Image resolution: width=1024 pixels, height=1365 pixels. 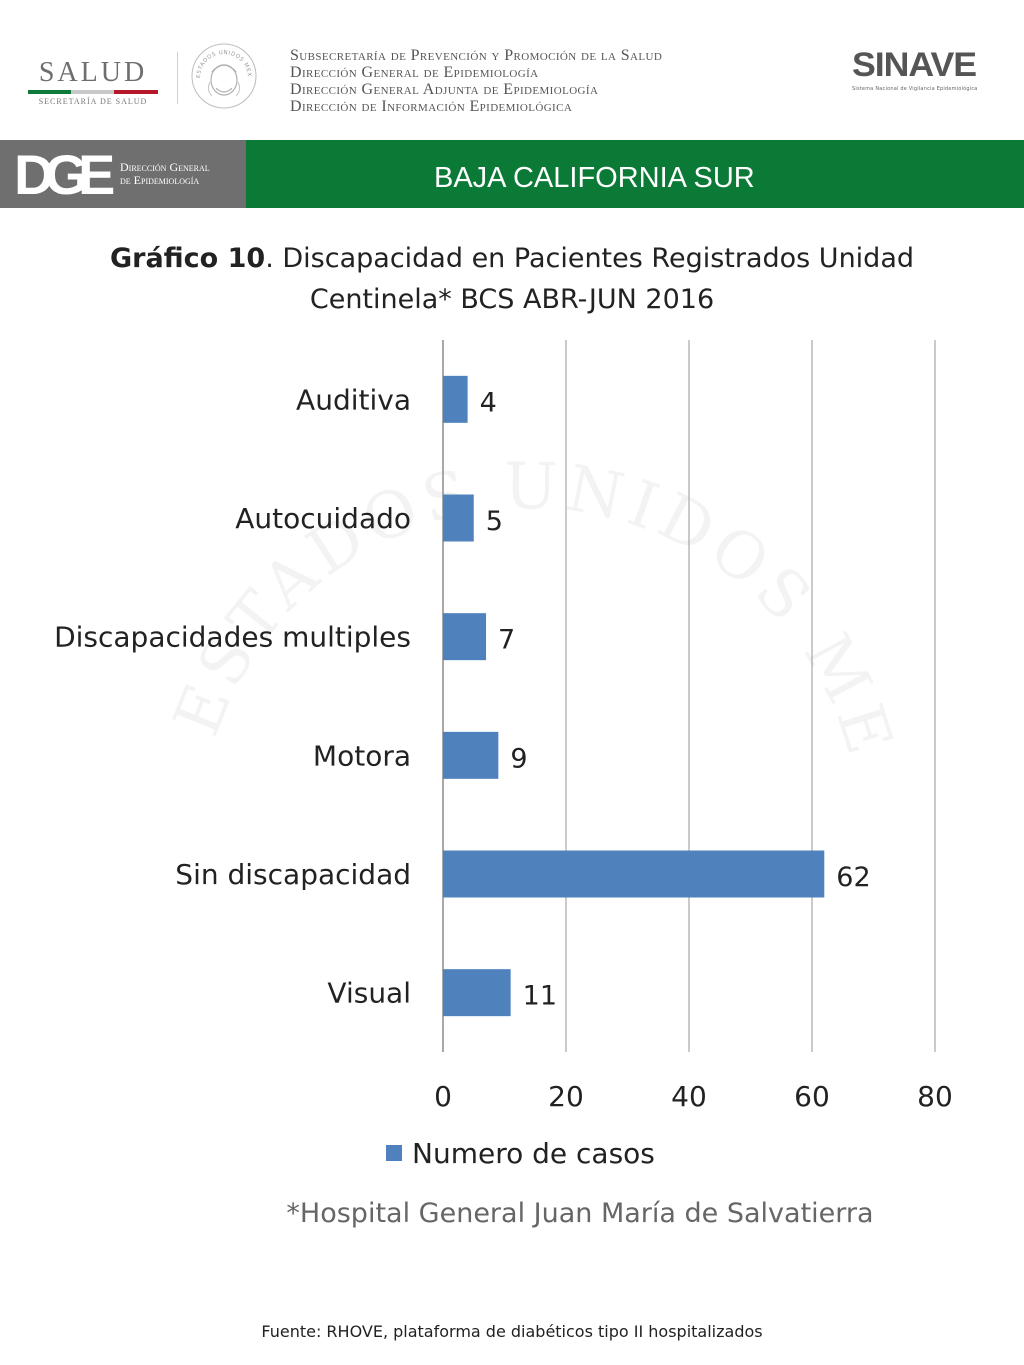 What do you see at coordinates (177, 78) in the screenshot?
I see `logo-divider` at bounding box center [177, 78].